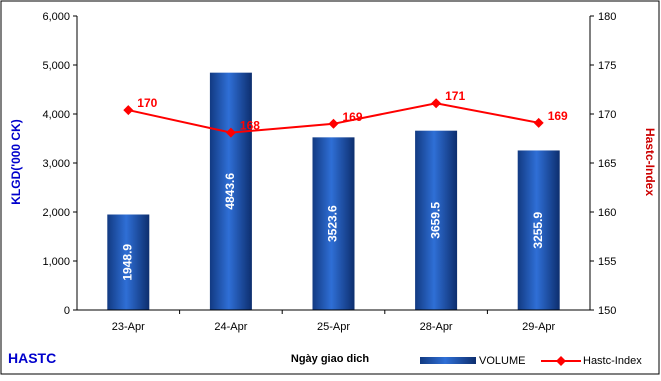 This screenshot has height=381, width=661. Describe the element at coordinates (56, 66) in the screenshot. I see `left-tick-label-5: 5,000` at that location.